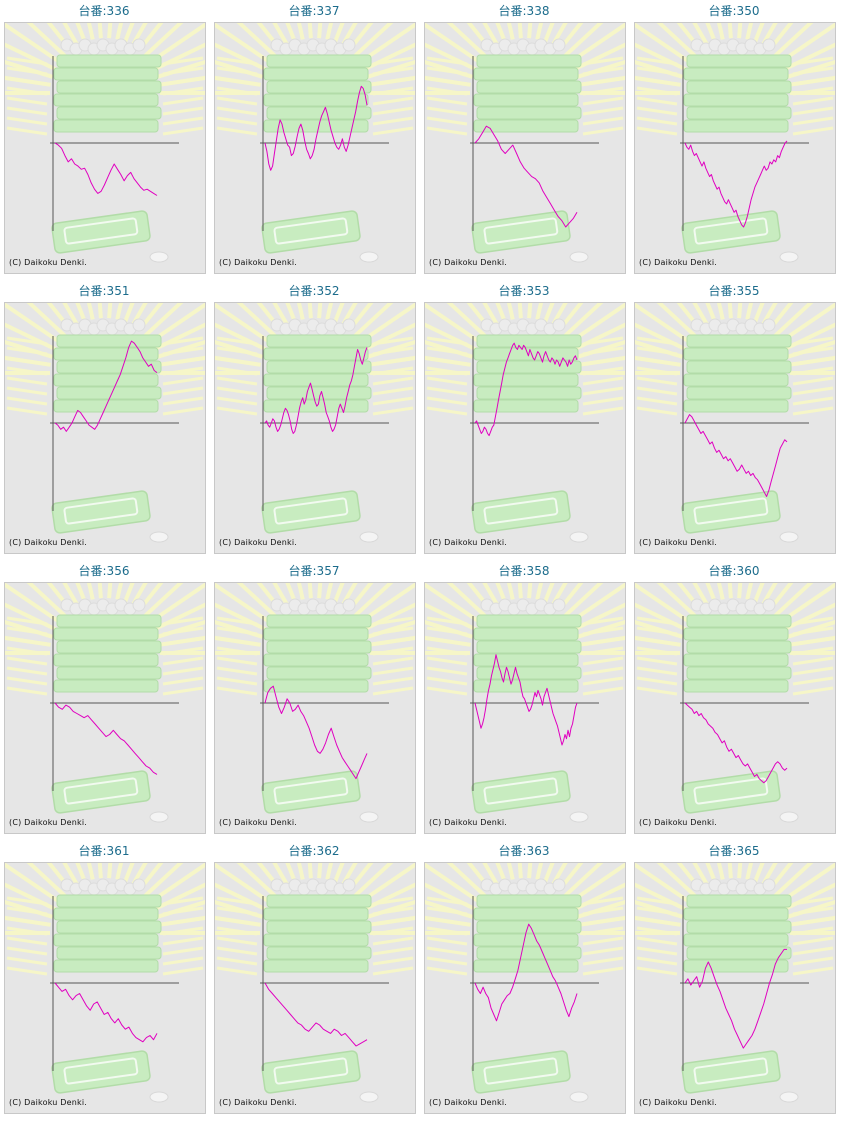  I want to click on machine-number-link: 台番:363, so click(524, 851).